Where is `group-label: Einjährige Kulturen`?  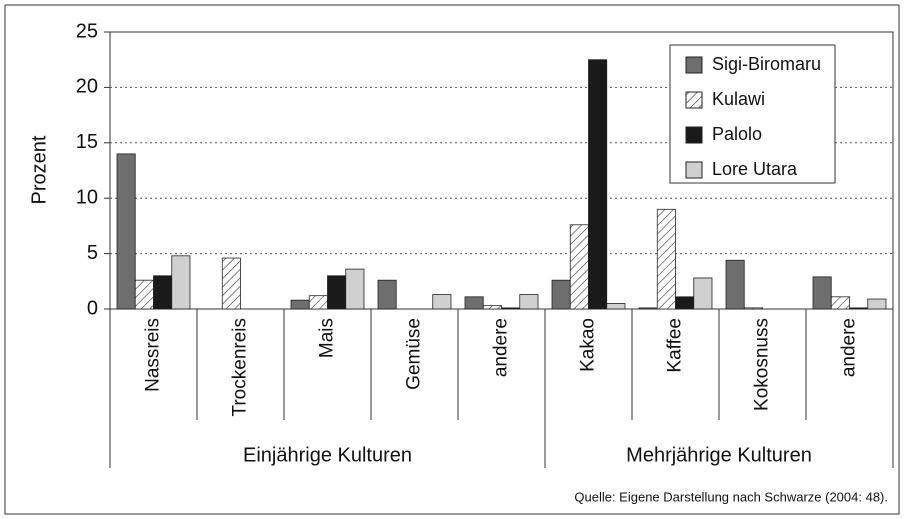
group-label: Einjährige Kulturen is located at coordinates (327, 455).